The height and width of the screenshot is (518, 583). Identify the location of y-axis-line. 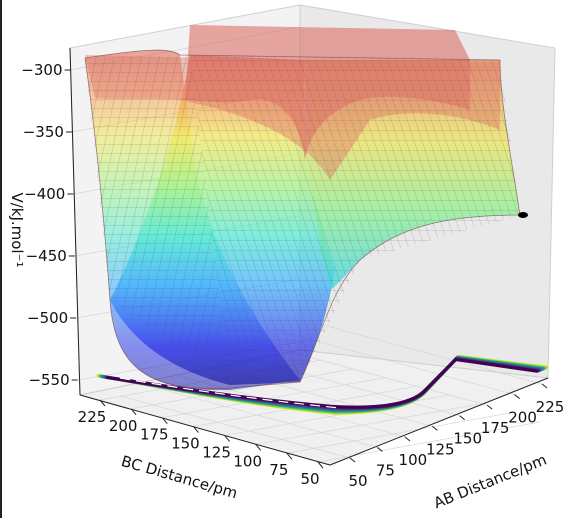
(205, 430).